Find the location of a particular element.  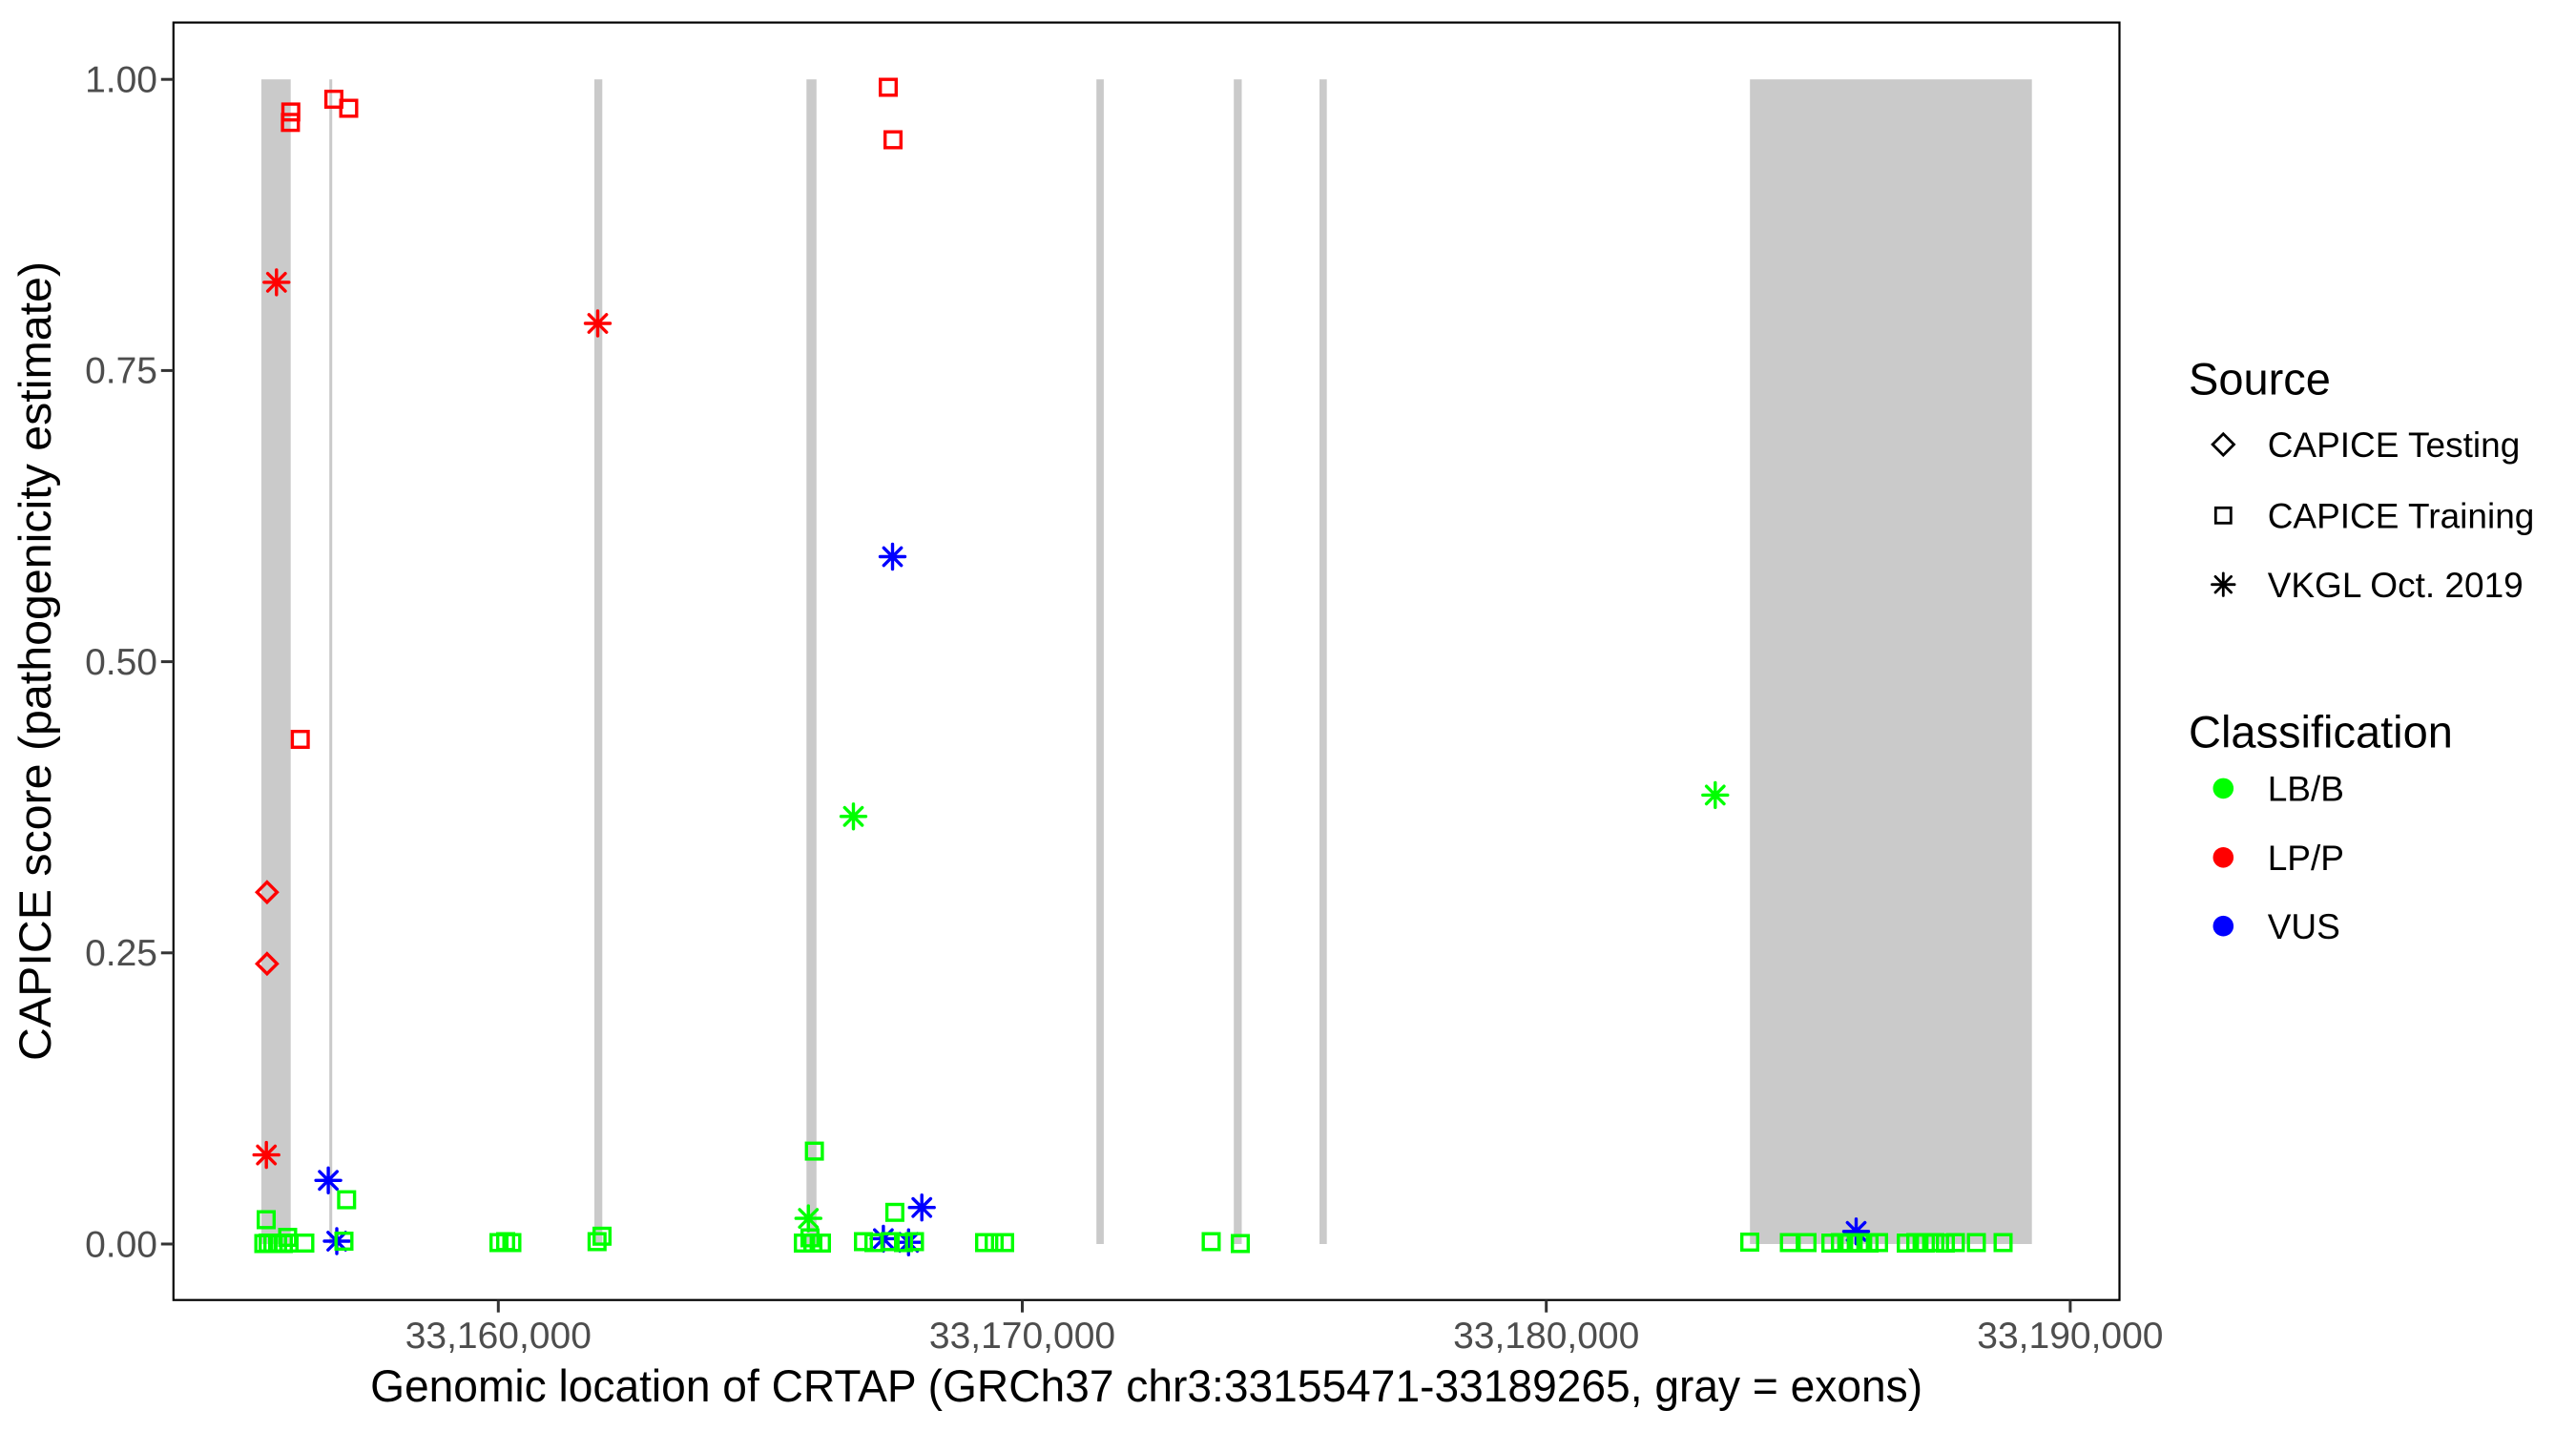

svg-text: 33,190,000 is located at coordinates (2070, 1336).